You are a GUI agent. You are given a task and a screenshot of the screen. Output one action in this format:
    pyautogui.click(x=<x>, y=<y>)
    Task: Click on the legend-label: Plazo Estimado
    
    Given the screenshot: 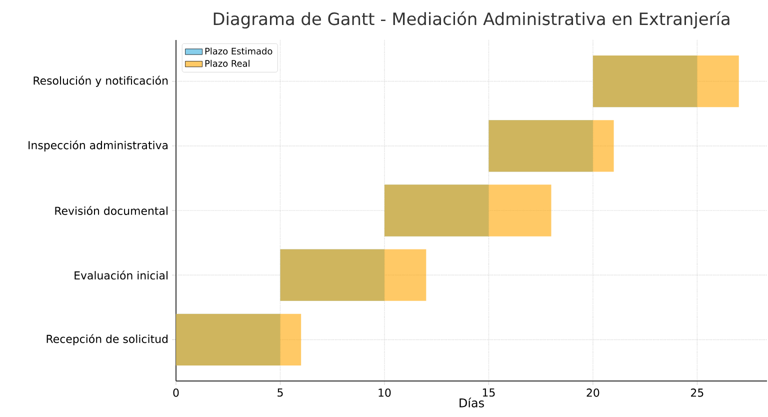 What is the action you would take?
    pyautogui.click(x=238, y=51)
    